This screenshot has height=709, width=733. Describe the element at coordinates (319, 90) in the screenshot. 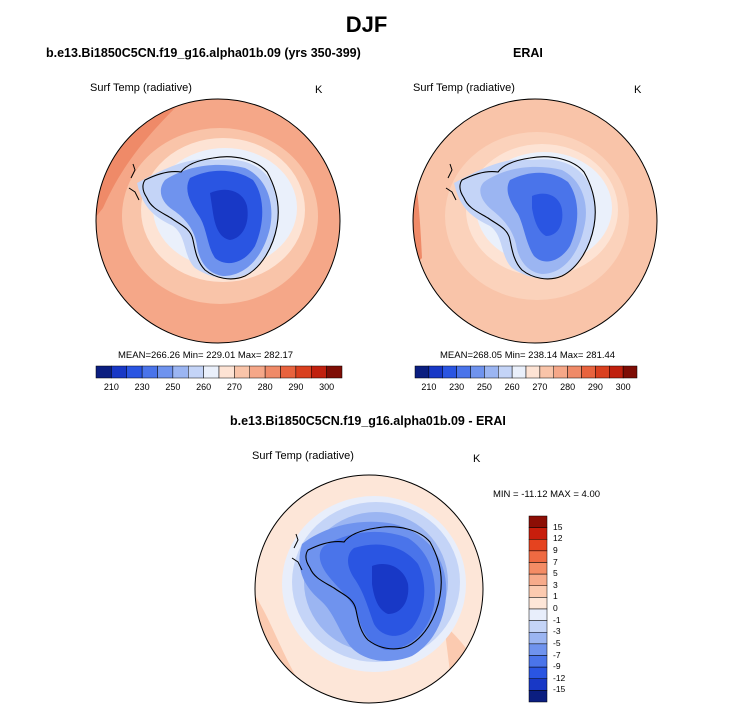

I see `units-label-model: K` at that location.